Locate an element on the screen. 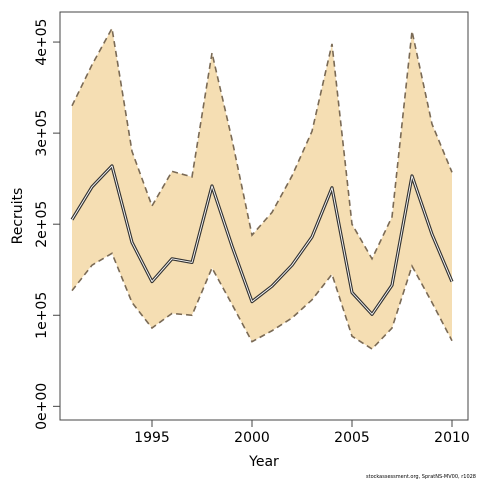  y-tick-label: 2e+05 is located at coordinates (42, 224).